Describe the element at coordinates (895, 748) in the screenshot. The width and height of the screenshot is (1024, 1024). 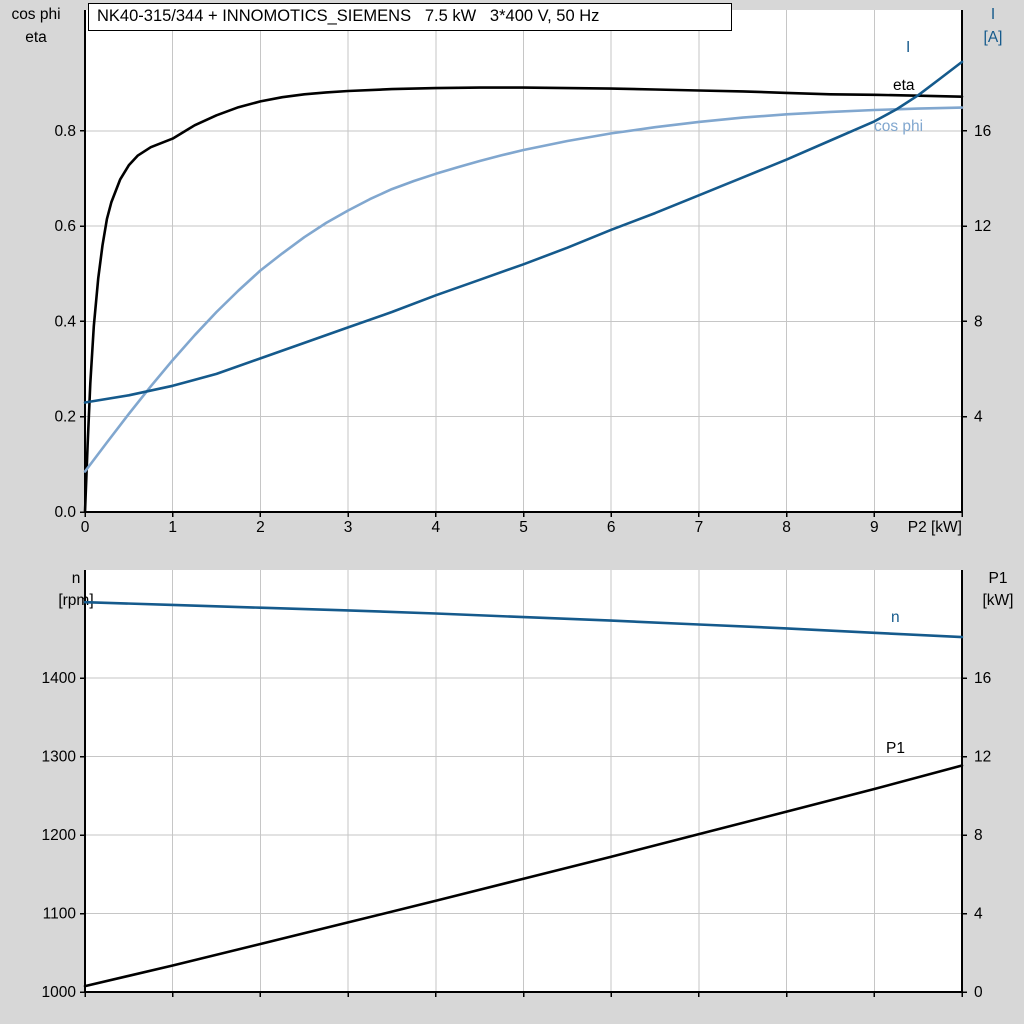
I see `curve-label-P1: P1` at that location.